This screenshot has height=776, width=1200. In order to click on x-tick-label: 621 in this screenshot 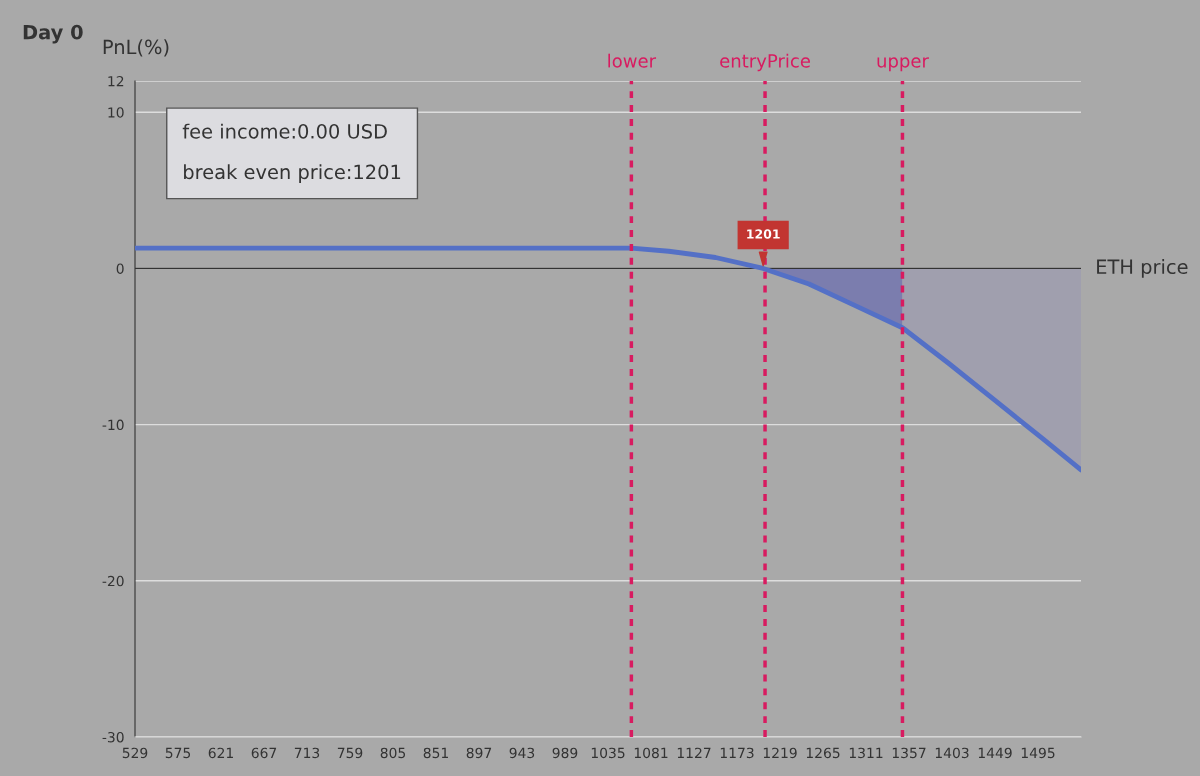, I will do `click(220, 753)`.